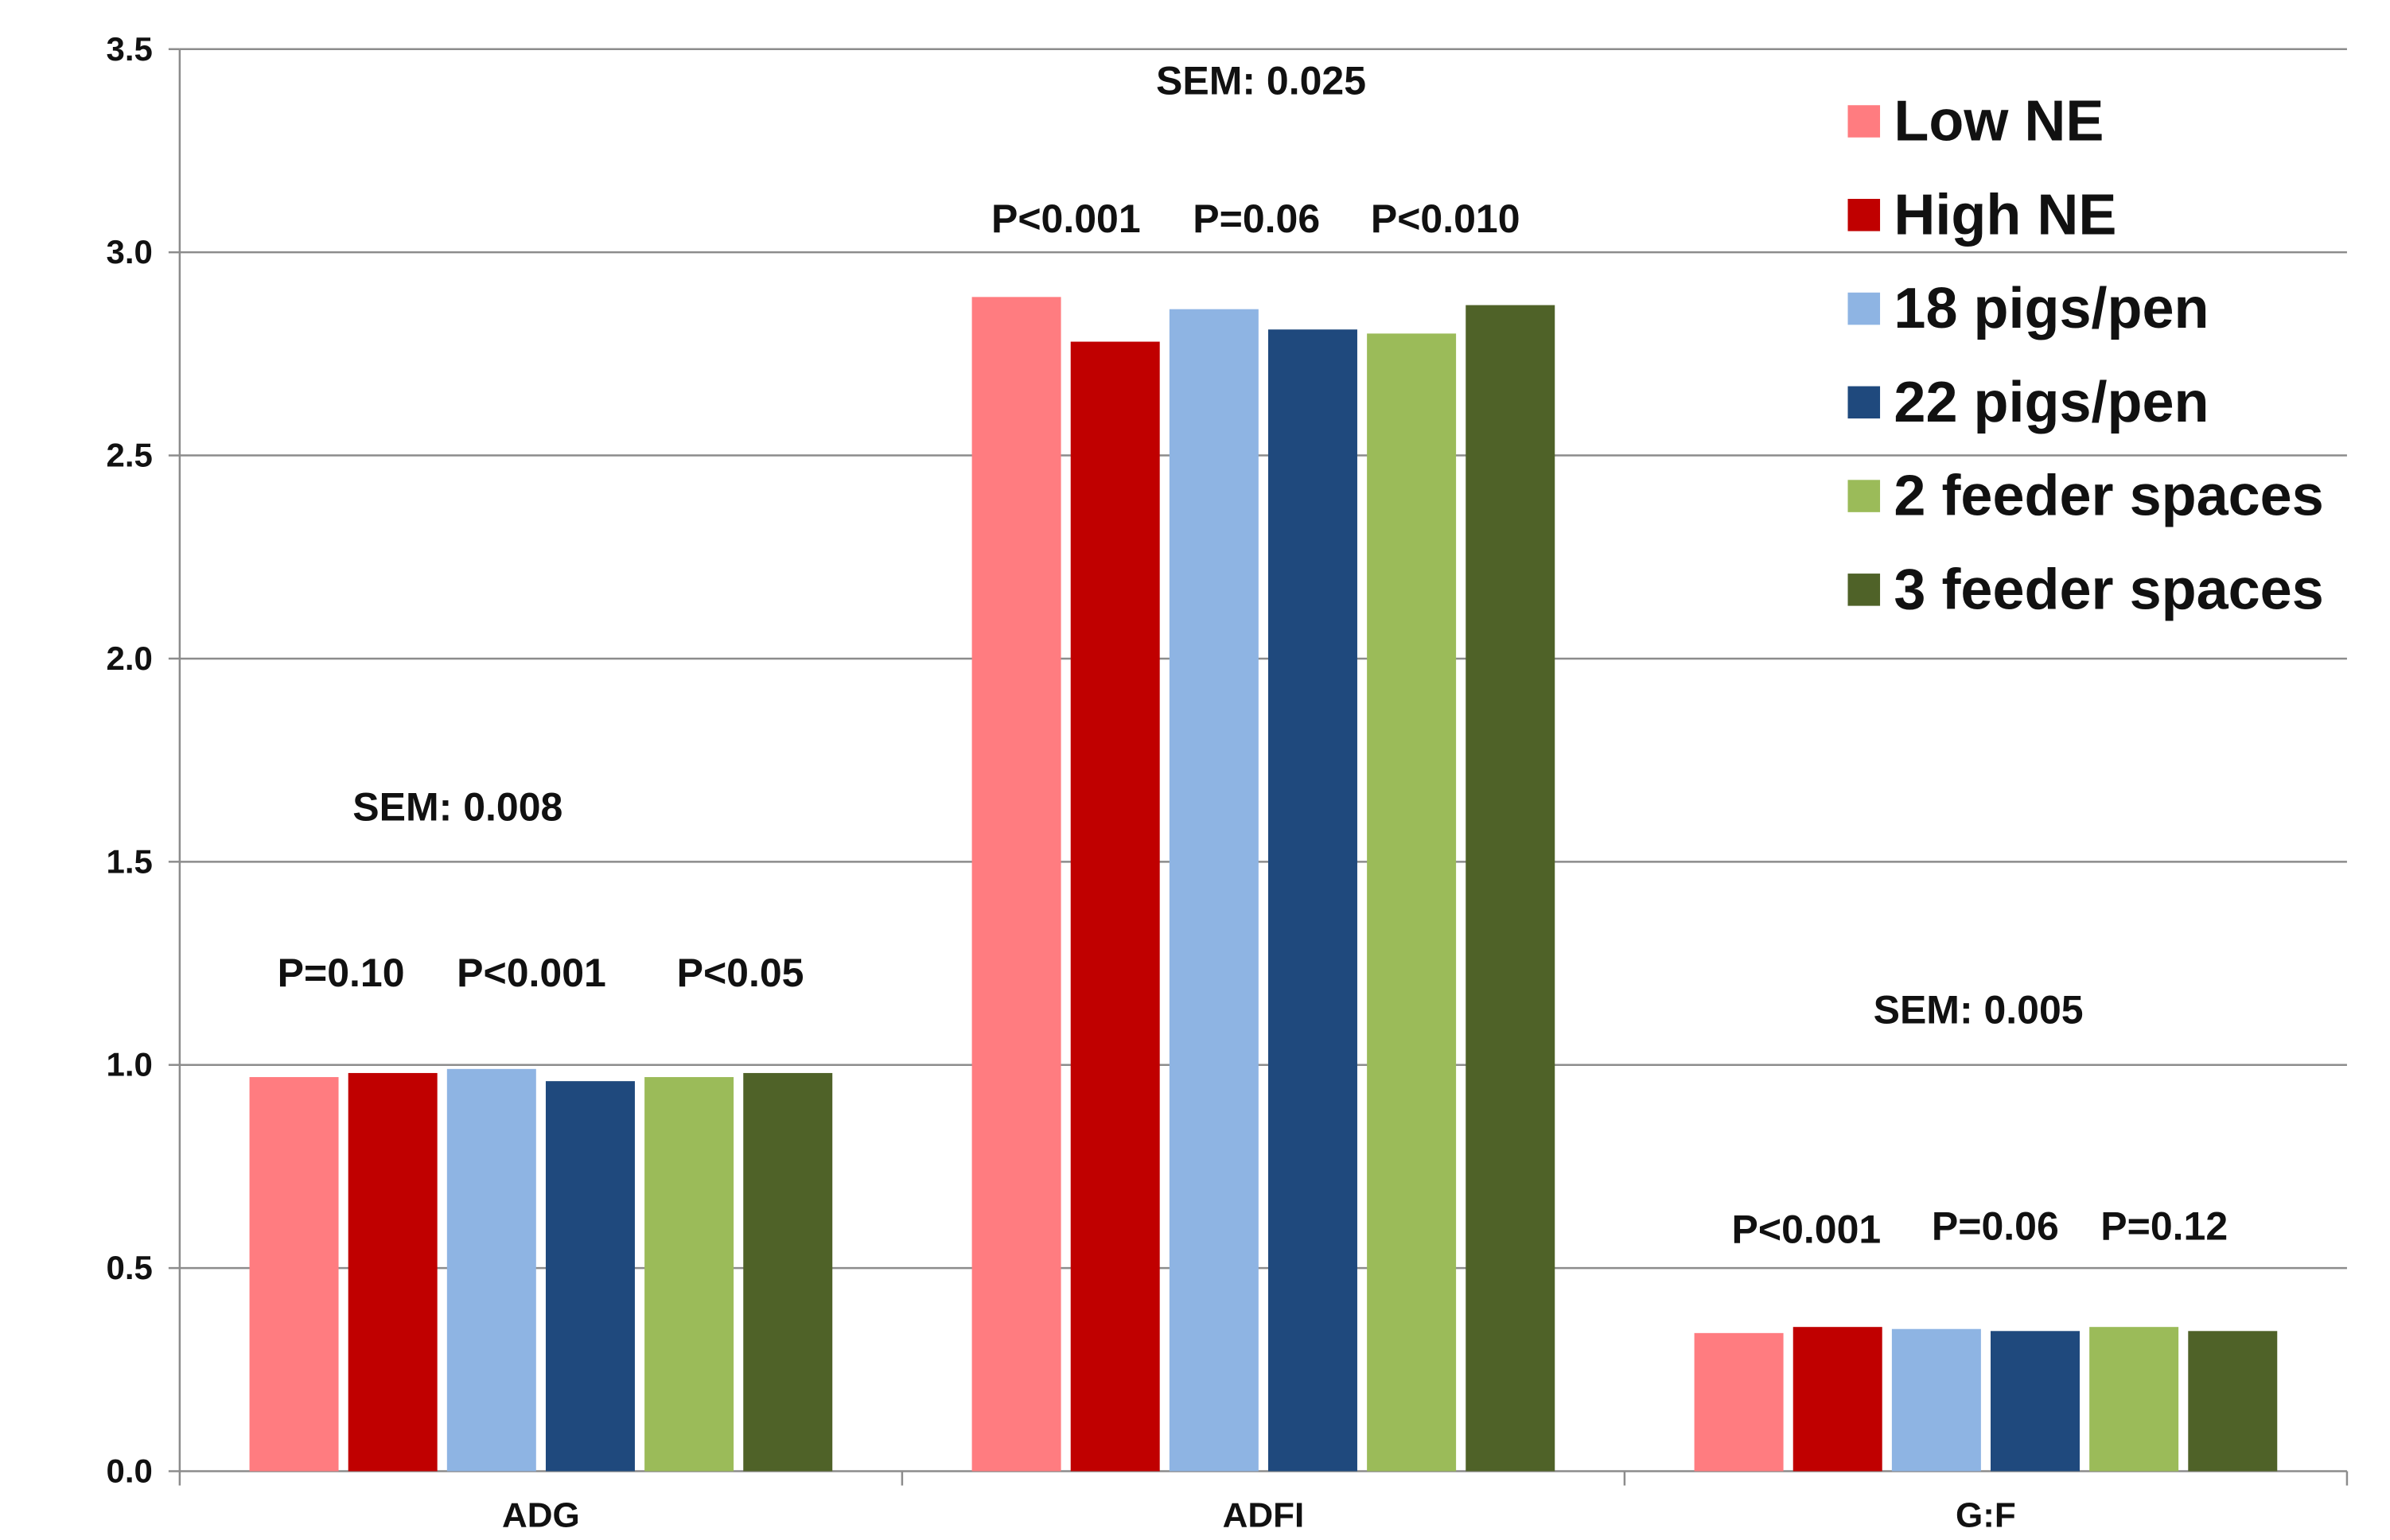 This screenshot has width=2390, height=1540. Describe the element at coordinates (341, 973) in the screenshot. I see `p-value-label: P=0.10` at that location.